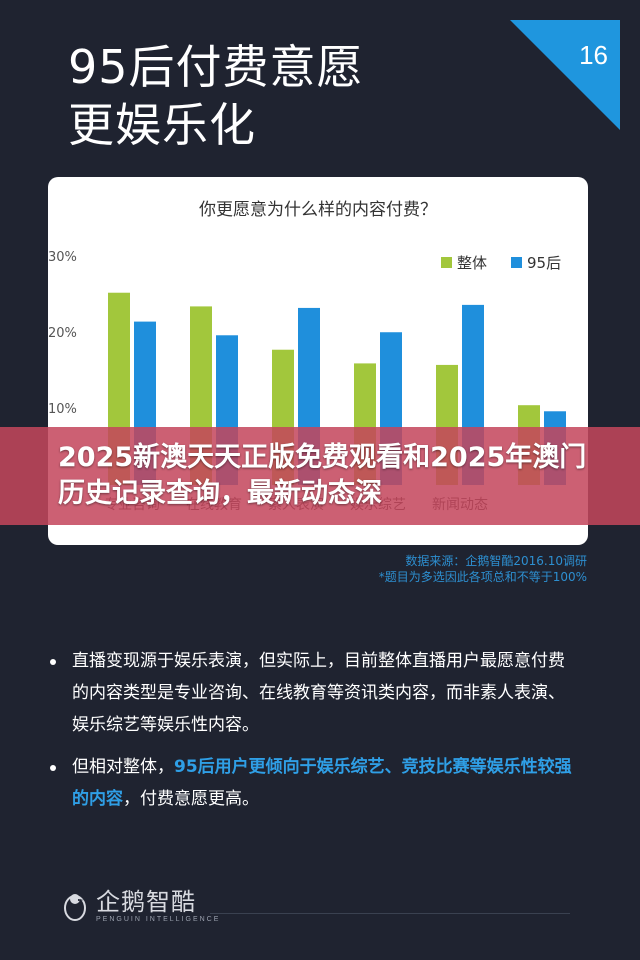  What do you see at coordinates (158, 919) in the screenshot?
I see `logo-subtitle: PENGUIN INTELLIGENCE` at bounding box center [158, 919].